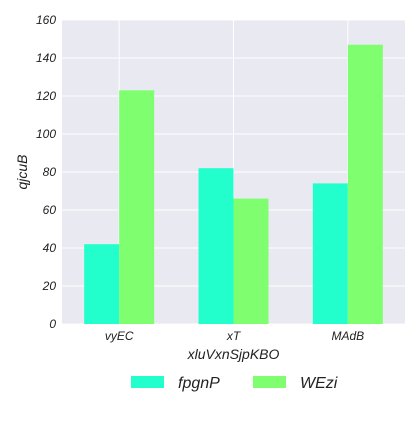  Describe the element at coordinates (46, 96) in the screenshot. I see `y-tick-label: 120` at that location.